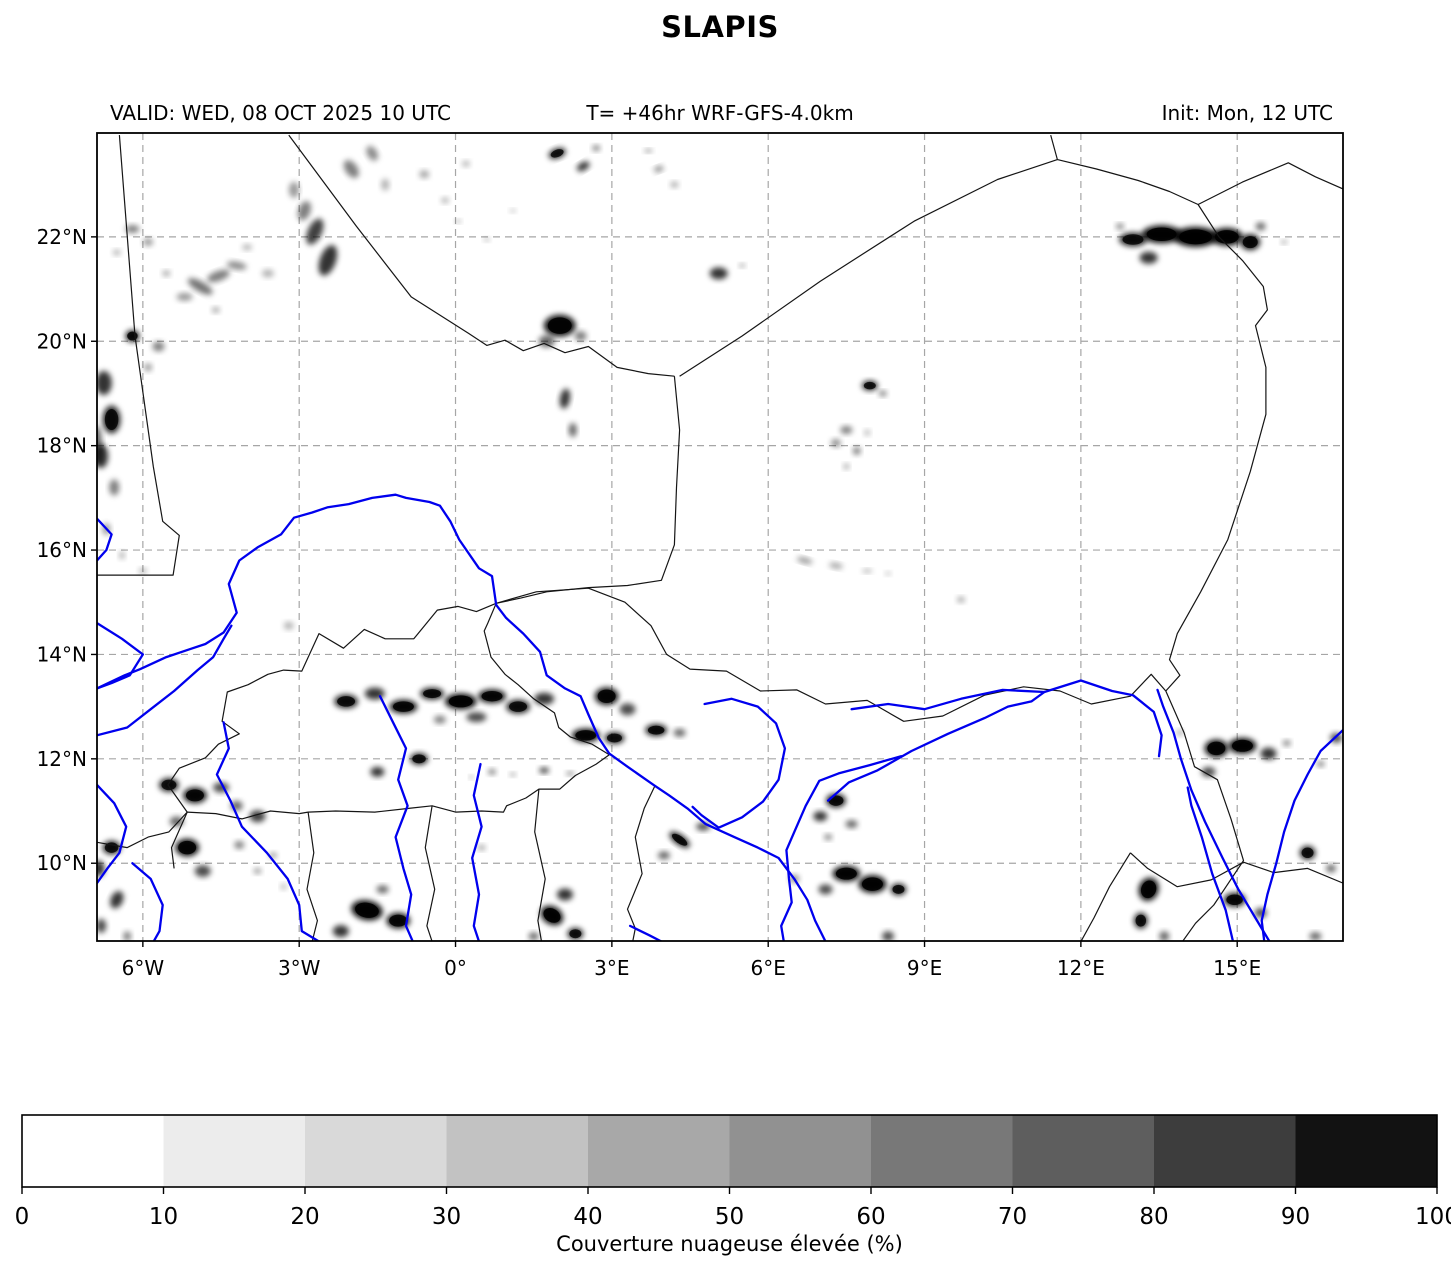 The image size is (1451, 1265). I want to click on y-tick-label: 20°N, so click(62, 341).